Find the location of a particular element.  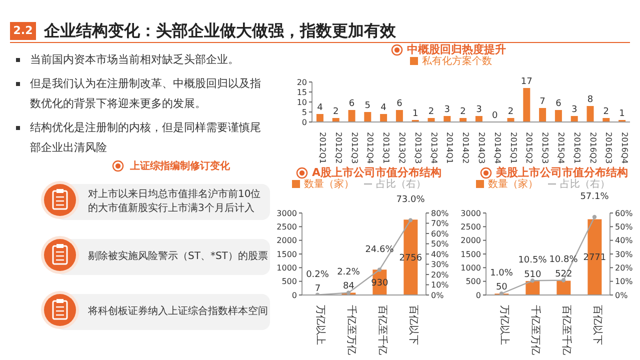

text: 将科创板证券纳入上证综合指数样本空间 is located at coordinates (178, 311).